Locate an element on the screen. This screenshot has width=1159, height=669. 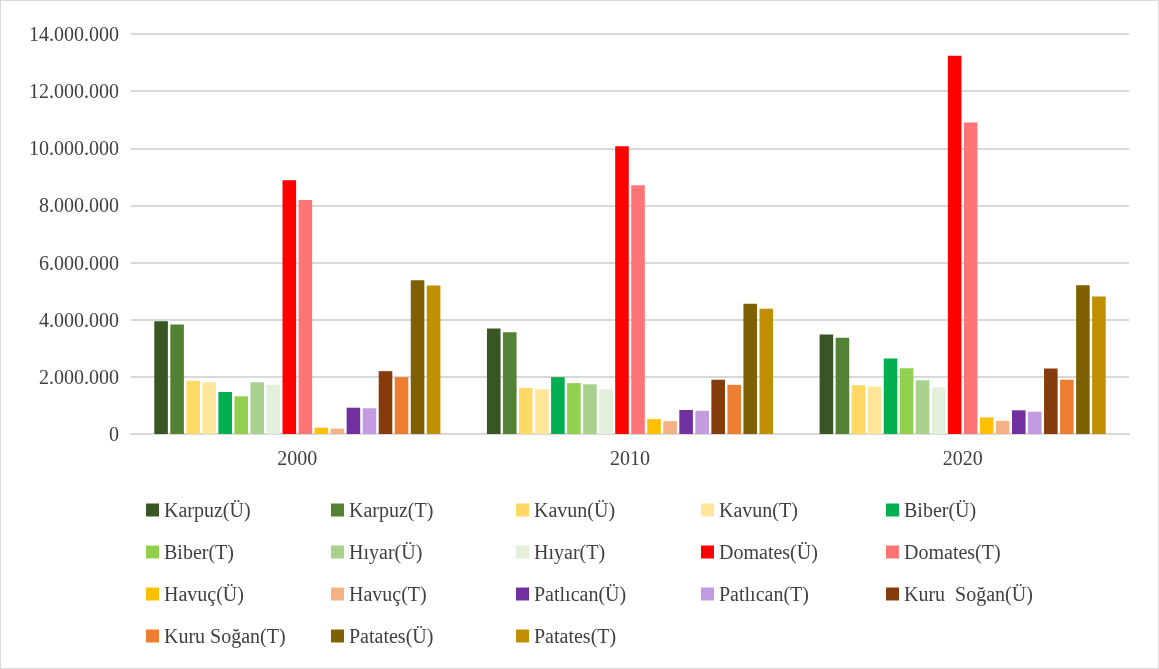
legend-label: Karpuz(Ü) is located at coordinates (207, 510).